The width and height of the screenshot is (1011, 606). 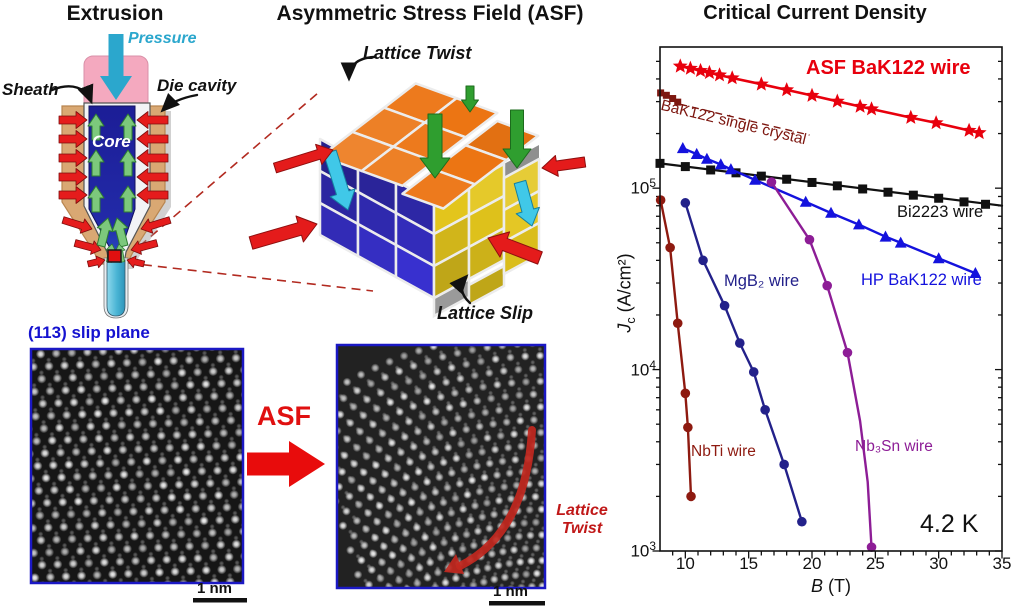 What do you see at coordinates (762, 281) in the screenshot?
I see `series-label-mgb2: MgB₂ wire` at bounding box center [762, 281].